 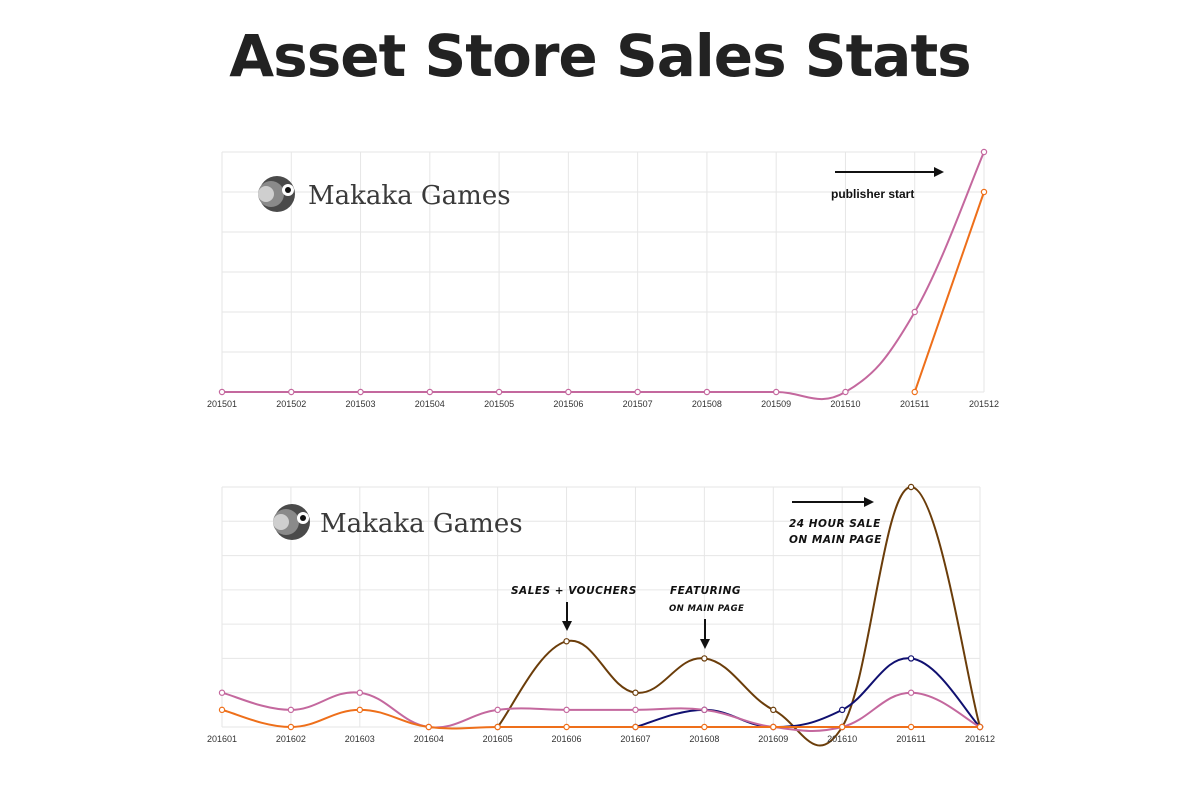 I want to click on annotation-featuring: FEATURING ON MAIN PAGE, so click(x=706, y=617).